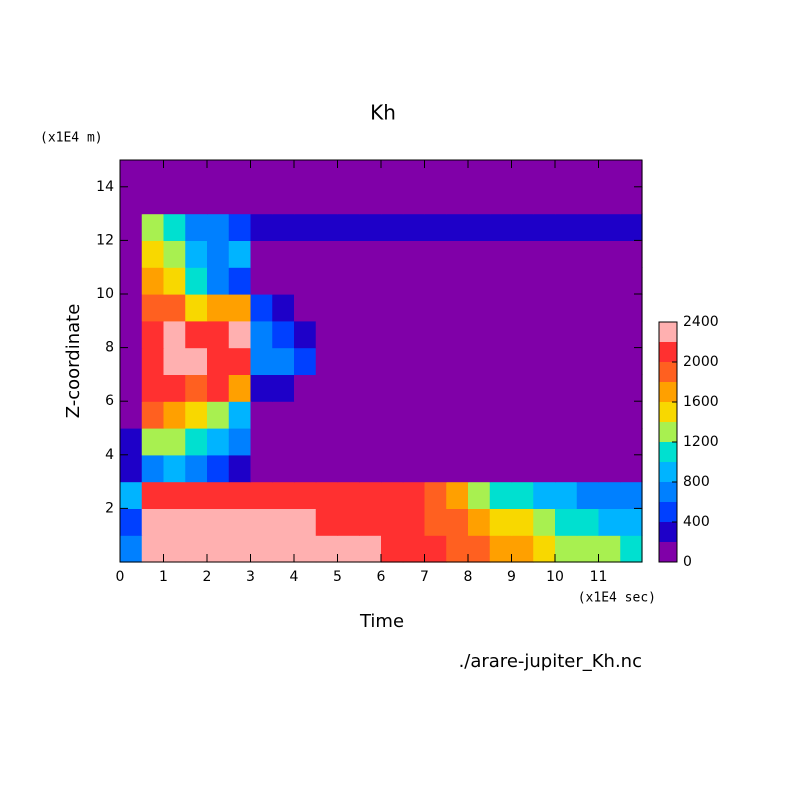 This screenshot has height=808, width=804. Describe the element at coordinates (599, 577) in the screenshot. I see `x-tick-label: 11` at that location.